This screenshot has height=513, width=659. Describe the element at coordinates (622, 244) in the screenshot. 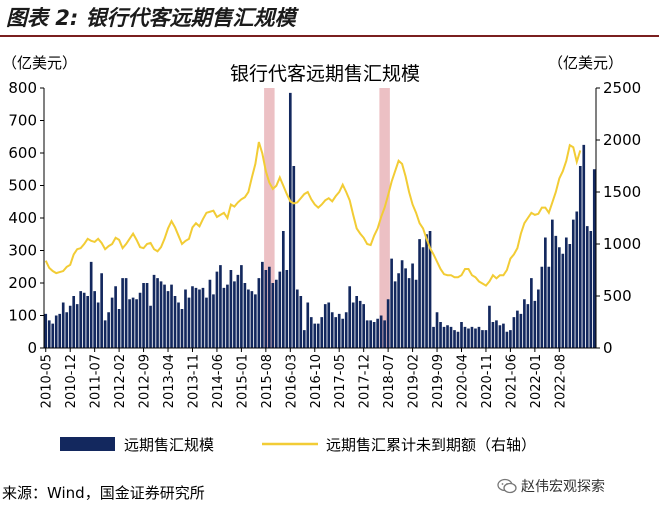

I see `y-right-tick-label: 1000` at that location.